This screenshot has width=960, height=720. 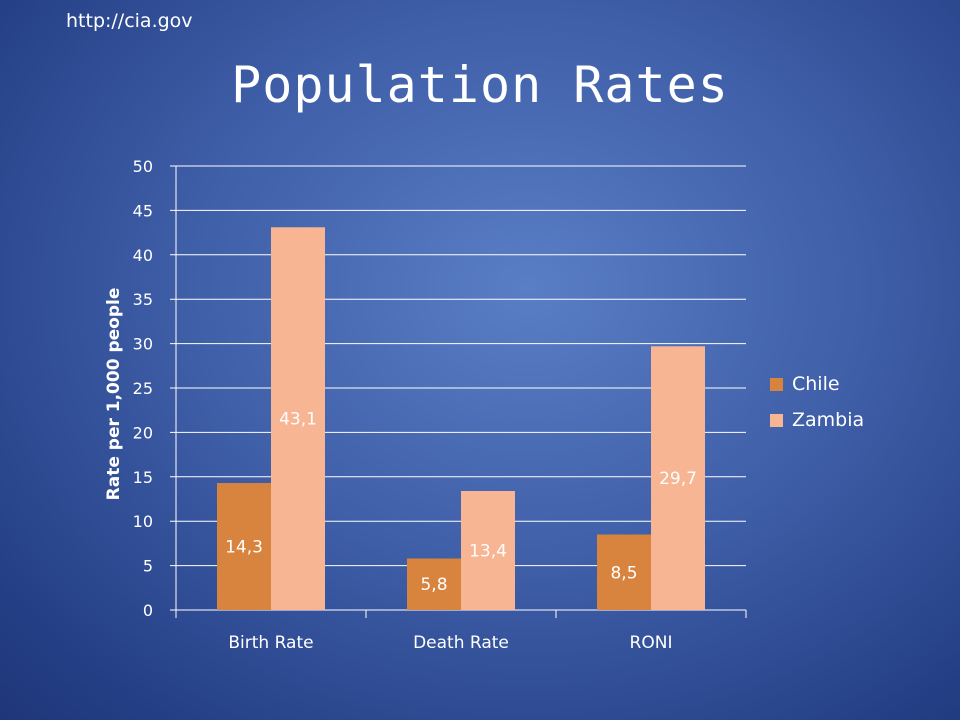 What do you see at coordinates (776, 384) in the screenshot?
I see `legend-swatch-chile` at bounding box center [776, 384].